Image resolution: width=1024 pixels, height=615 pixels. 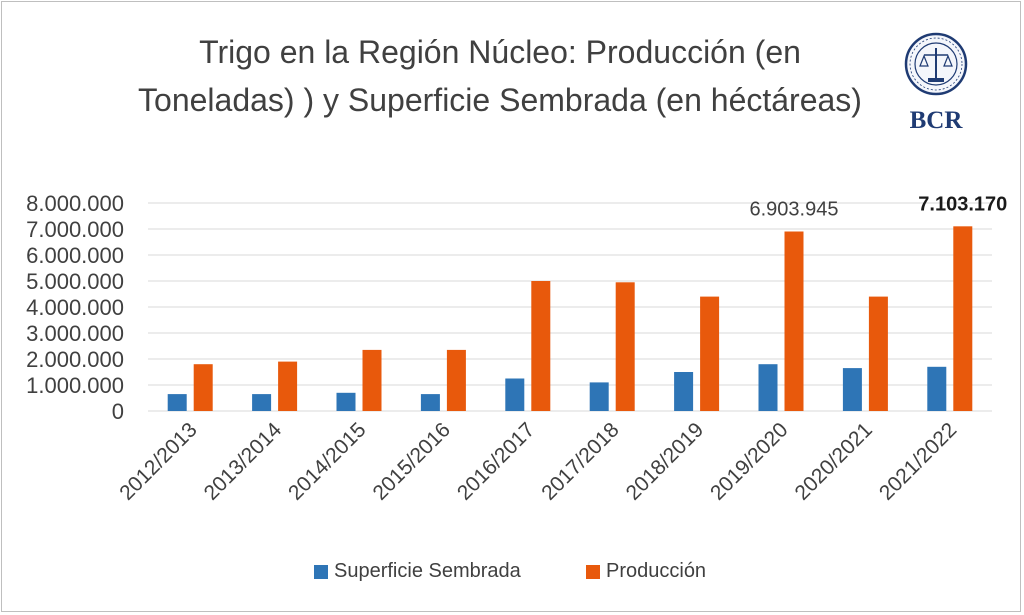 I want to click on x-tick-label: 2020/2021, so click(x=833, y=461).